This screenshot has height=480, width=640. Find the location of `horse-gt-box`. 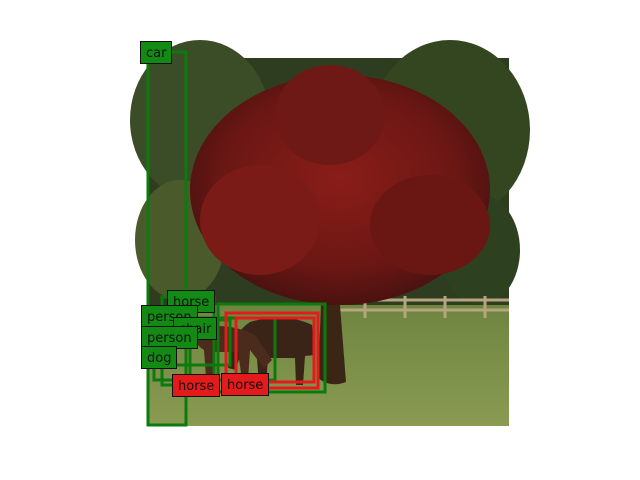

horse-gt-box is located at coordinates (271, 348).